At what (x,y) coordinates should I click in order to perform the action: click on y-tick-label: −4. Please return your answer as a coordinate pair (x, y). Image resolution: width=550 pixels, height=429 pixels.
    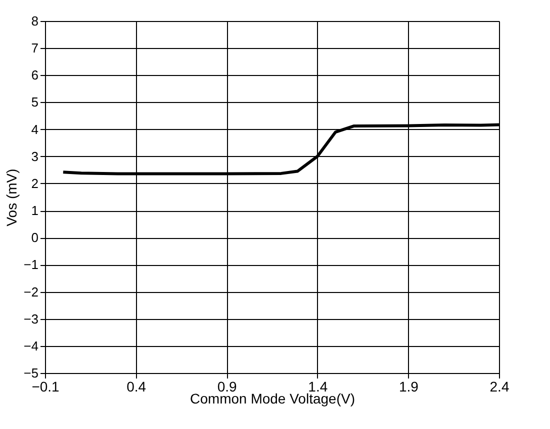
    Looking at the image, I should click on (31, 346).